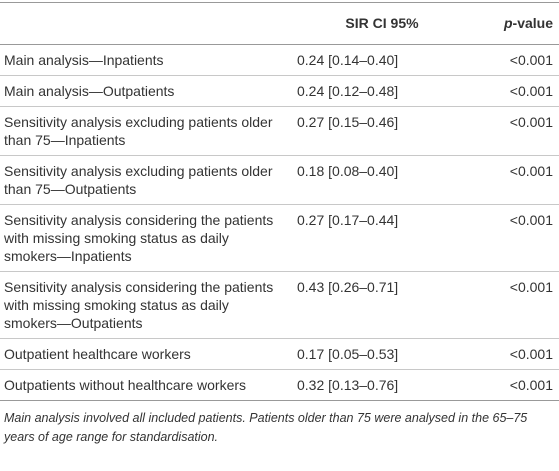 The width and height of the screenshot is (559, 471). Describe the element at coordinates (348, 171) in the screenshot. I see `table-cell: 0.18 [0.08–0.40]` at that location.